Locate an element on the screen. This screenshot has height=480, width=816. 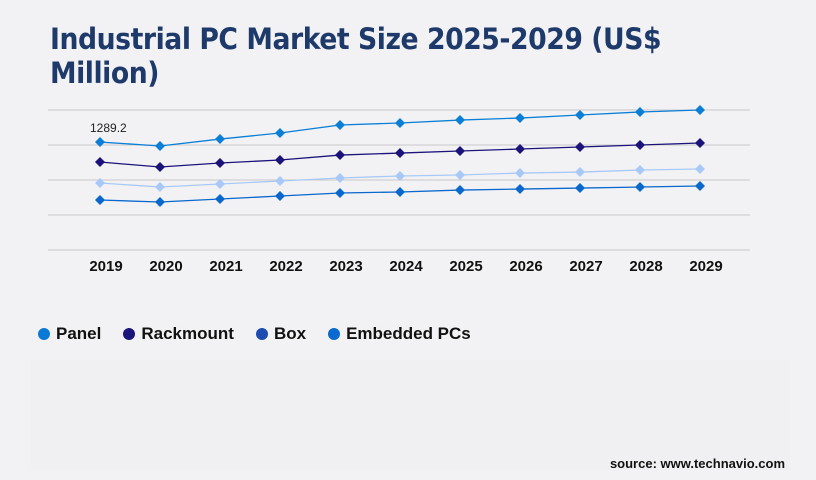
x-tick-label: 2020 is located at coordinates (165, 266).